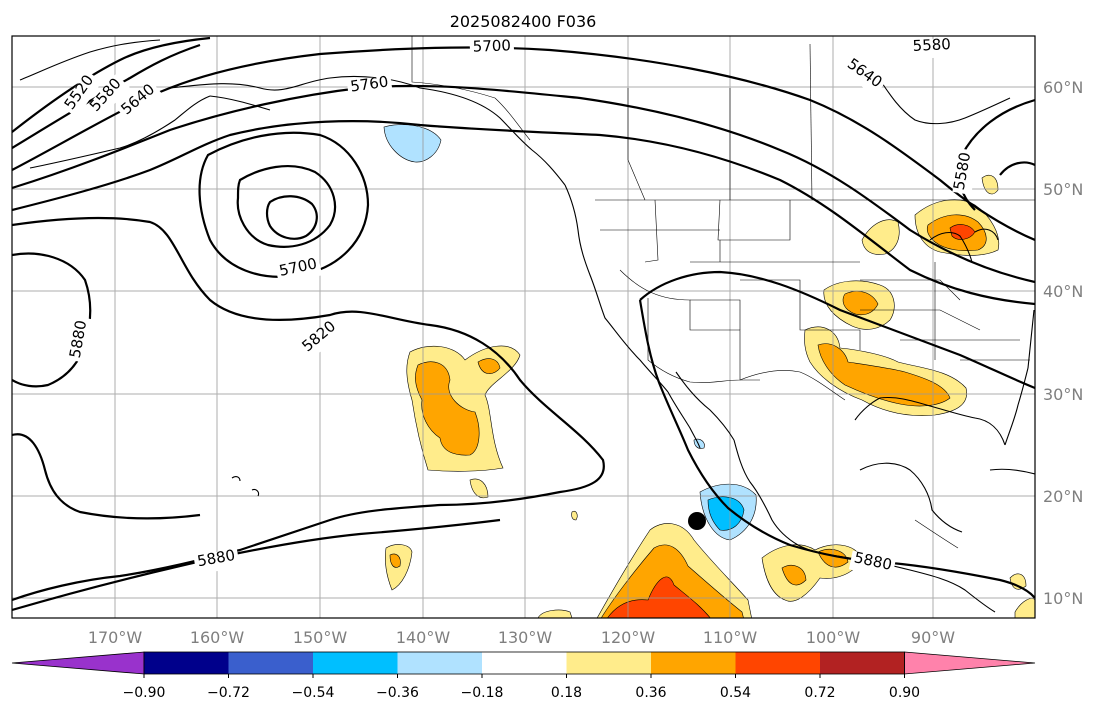 The width and height of the screenshot is (1105, 712). Describe the element at coordinates (106, 476) in the screenshot. I see `contour-5820-inner` at that location.